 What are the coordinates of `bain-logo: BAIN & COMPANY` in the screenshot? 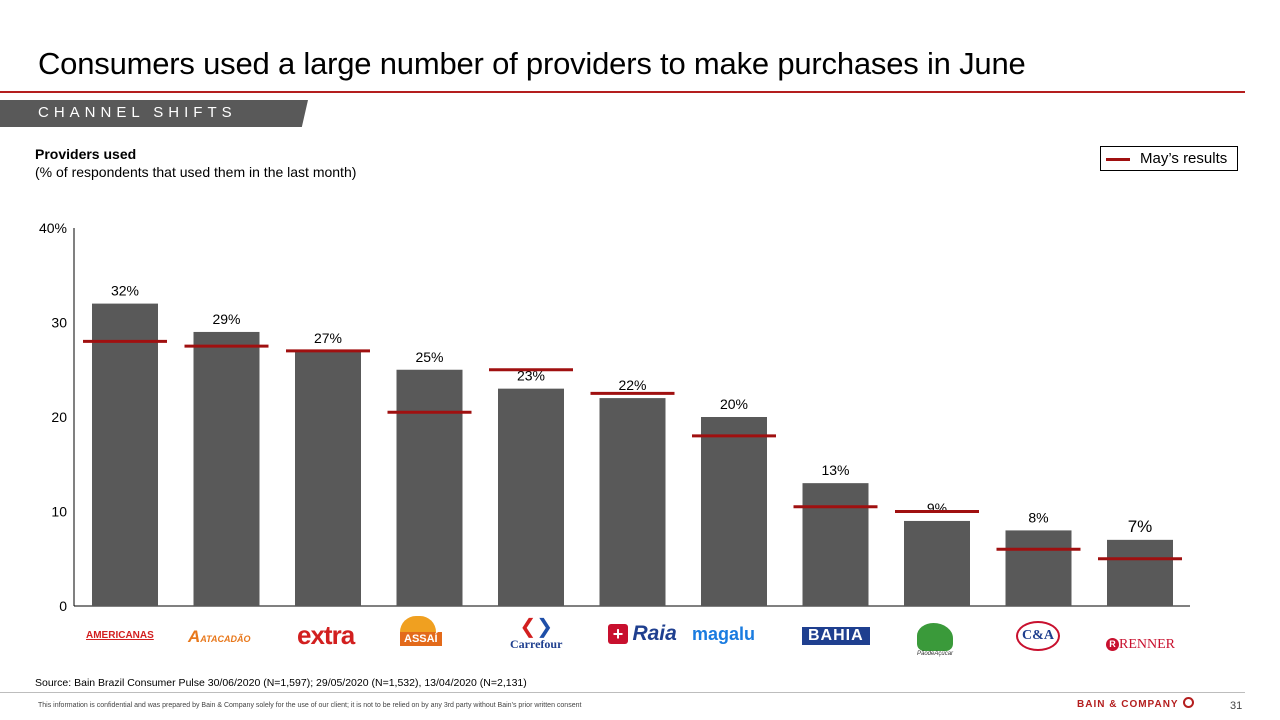 It's located at (1128, 704).